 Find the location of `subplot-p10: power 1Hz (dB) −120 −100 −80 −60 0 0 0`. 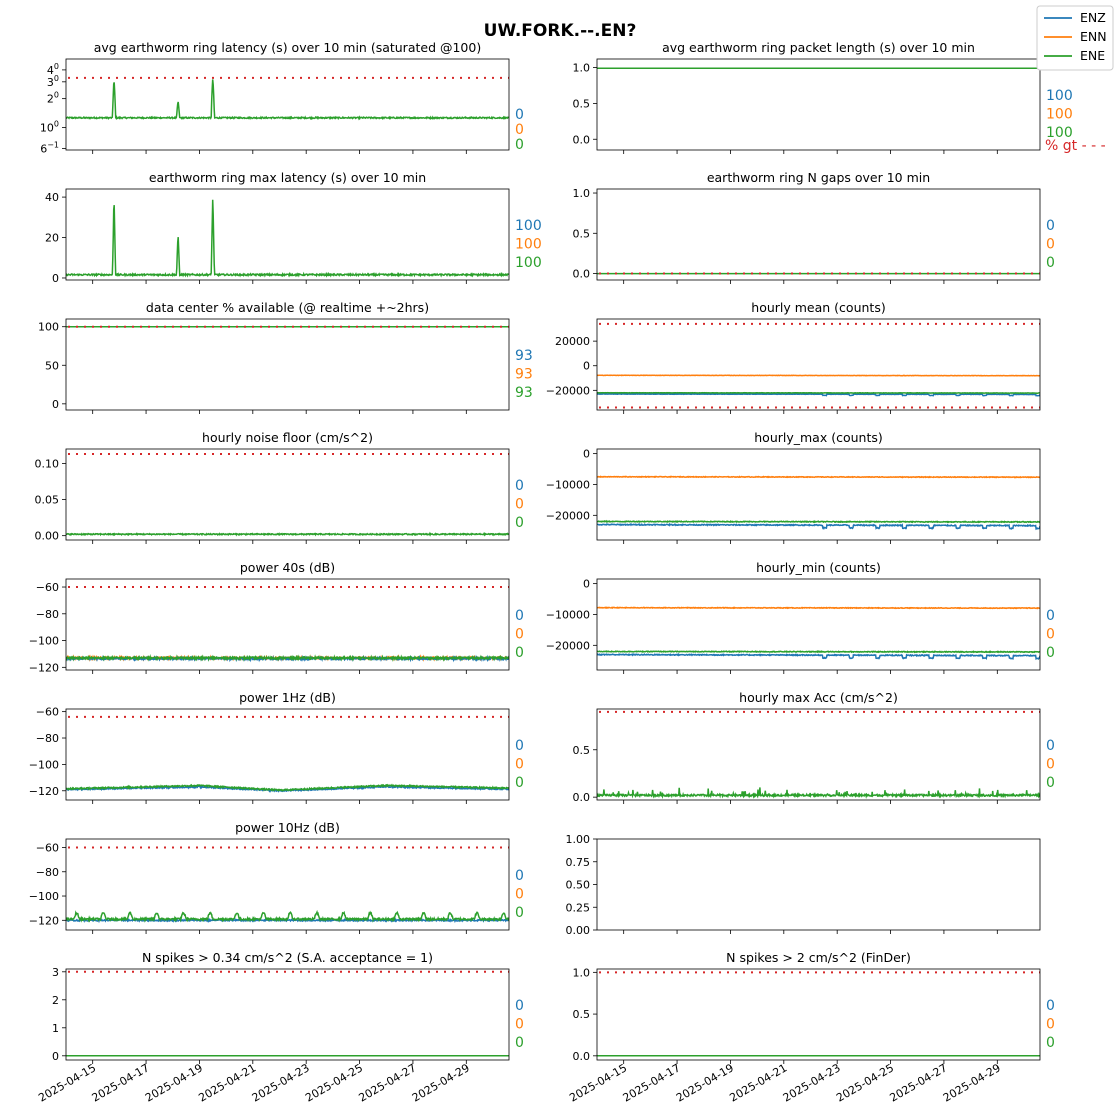

subplot-p10: power 1Hz (dB) −120 −100 −80 −60 0 0 0 is located at coordinates (276, 747).